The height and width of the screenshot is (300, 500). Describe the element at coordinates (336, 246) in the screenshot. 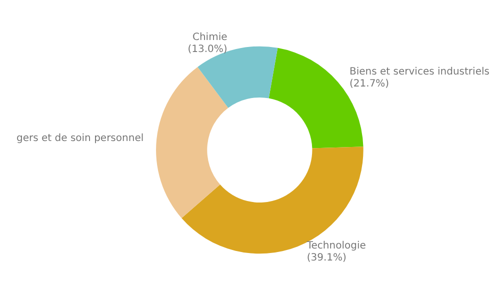

I see `slice-label: Technologie` at that location.